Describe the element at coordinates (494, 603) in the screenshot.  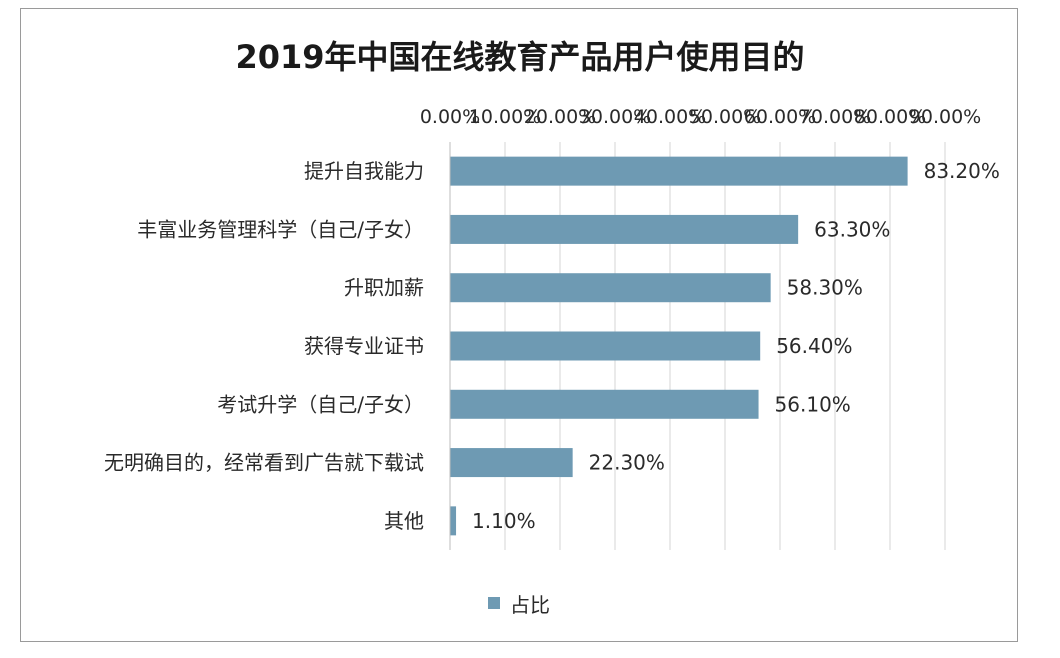
I see `legend-swatch` at that location.